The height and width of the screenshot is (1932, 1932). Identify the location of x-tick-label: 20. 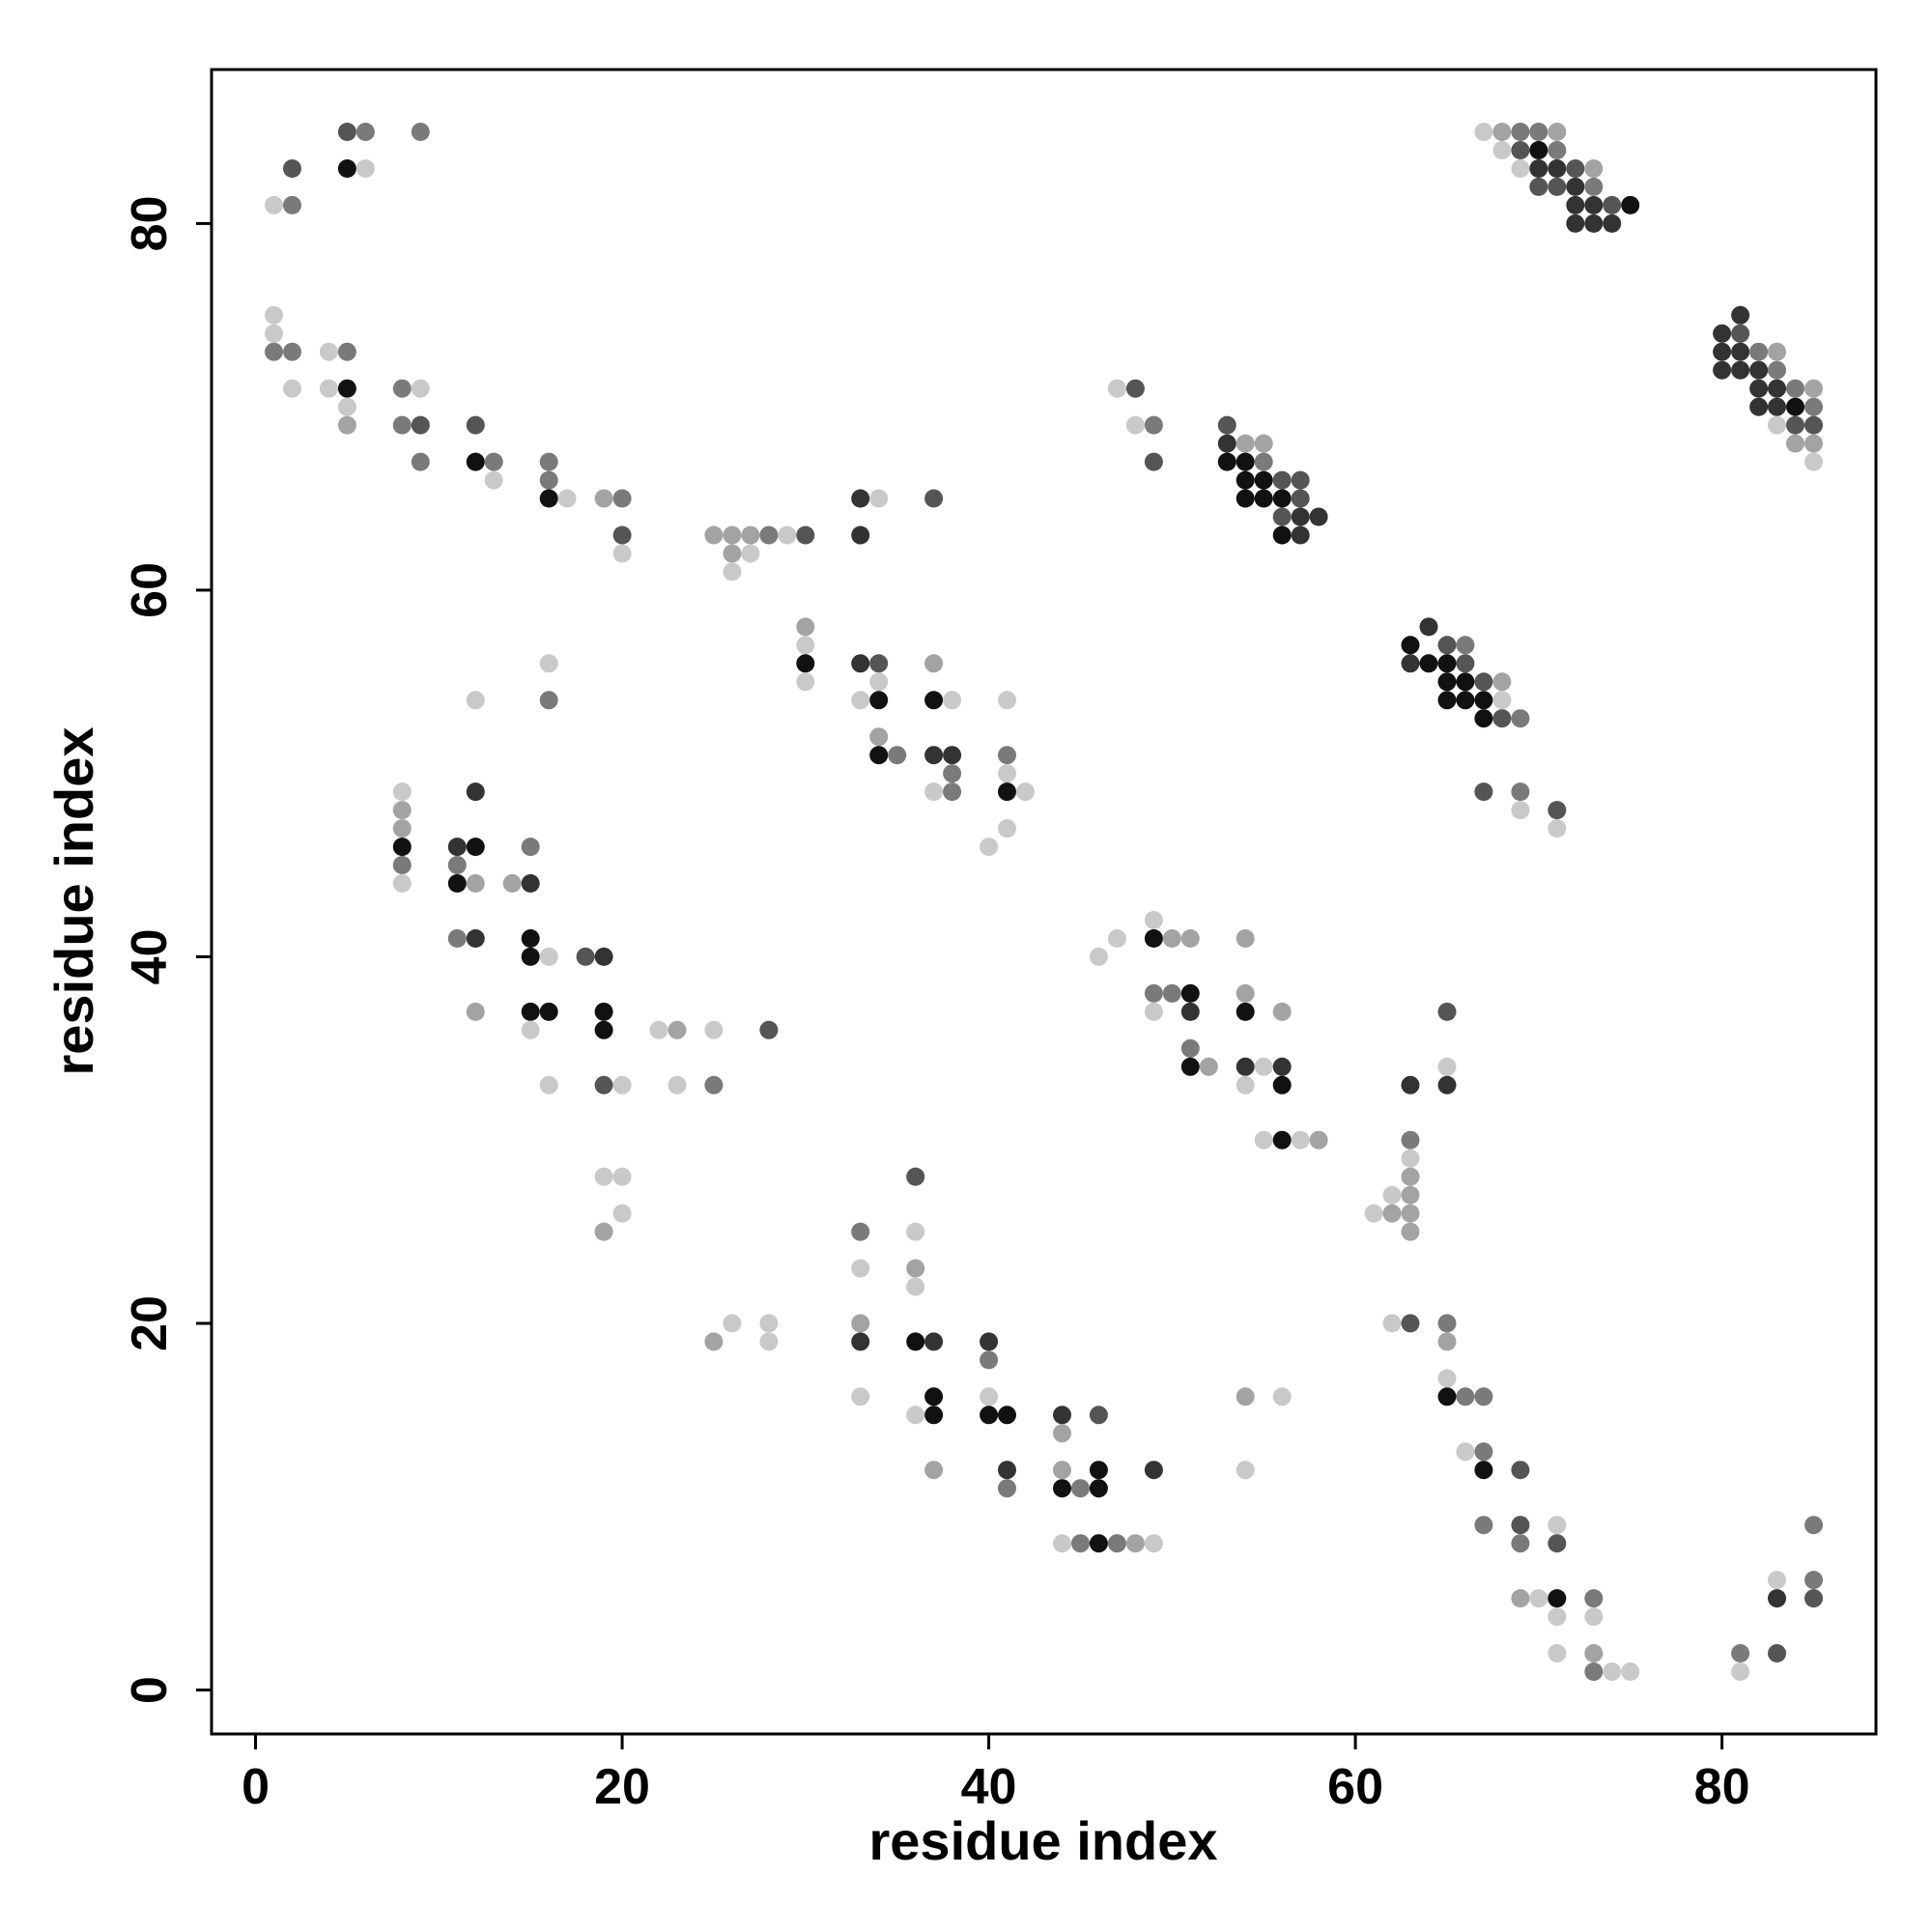
(622, 1787).